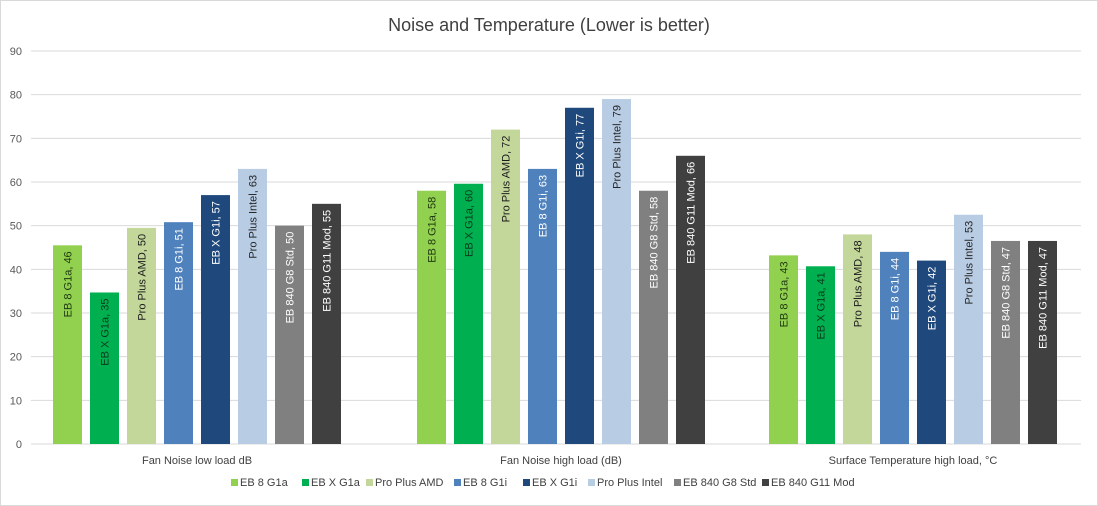 This screenshot has height=506, width=1098. Describe the element at coordinates (655, 243) in the screenshot. I see `data-label: EB 840 G8 Std, 58` at that location.